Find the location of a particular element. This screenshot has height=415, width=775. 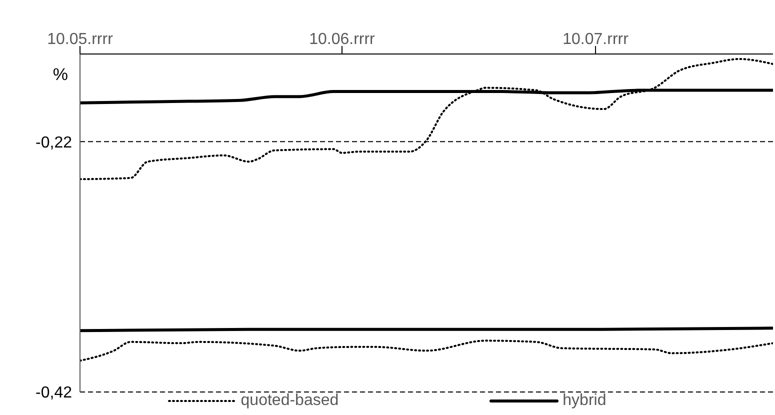

legend-label: quoted-based is located at coordinates (289, 401).